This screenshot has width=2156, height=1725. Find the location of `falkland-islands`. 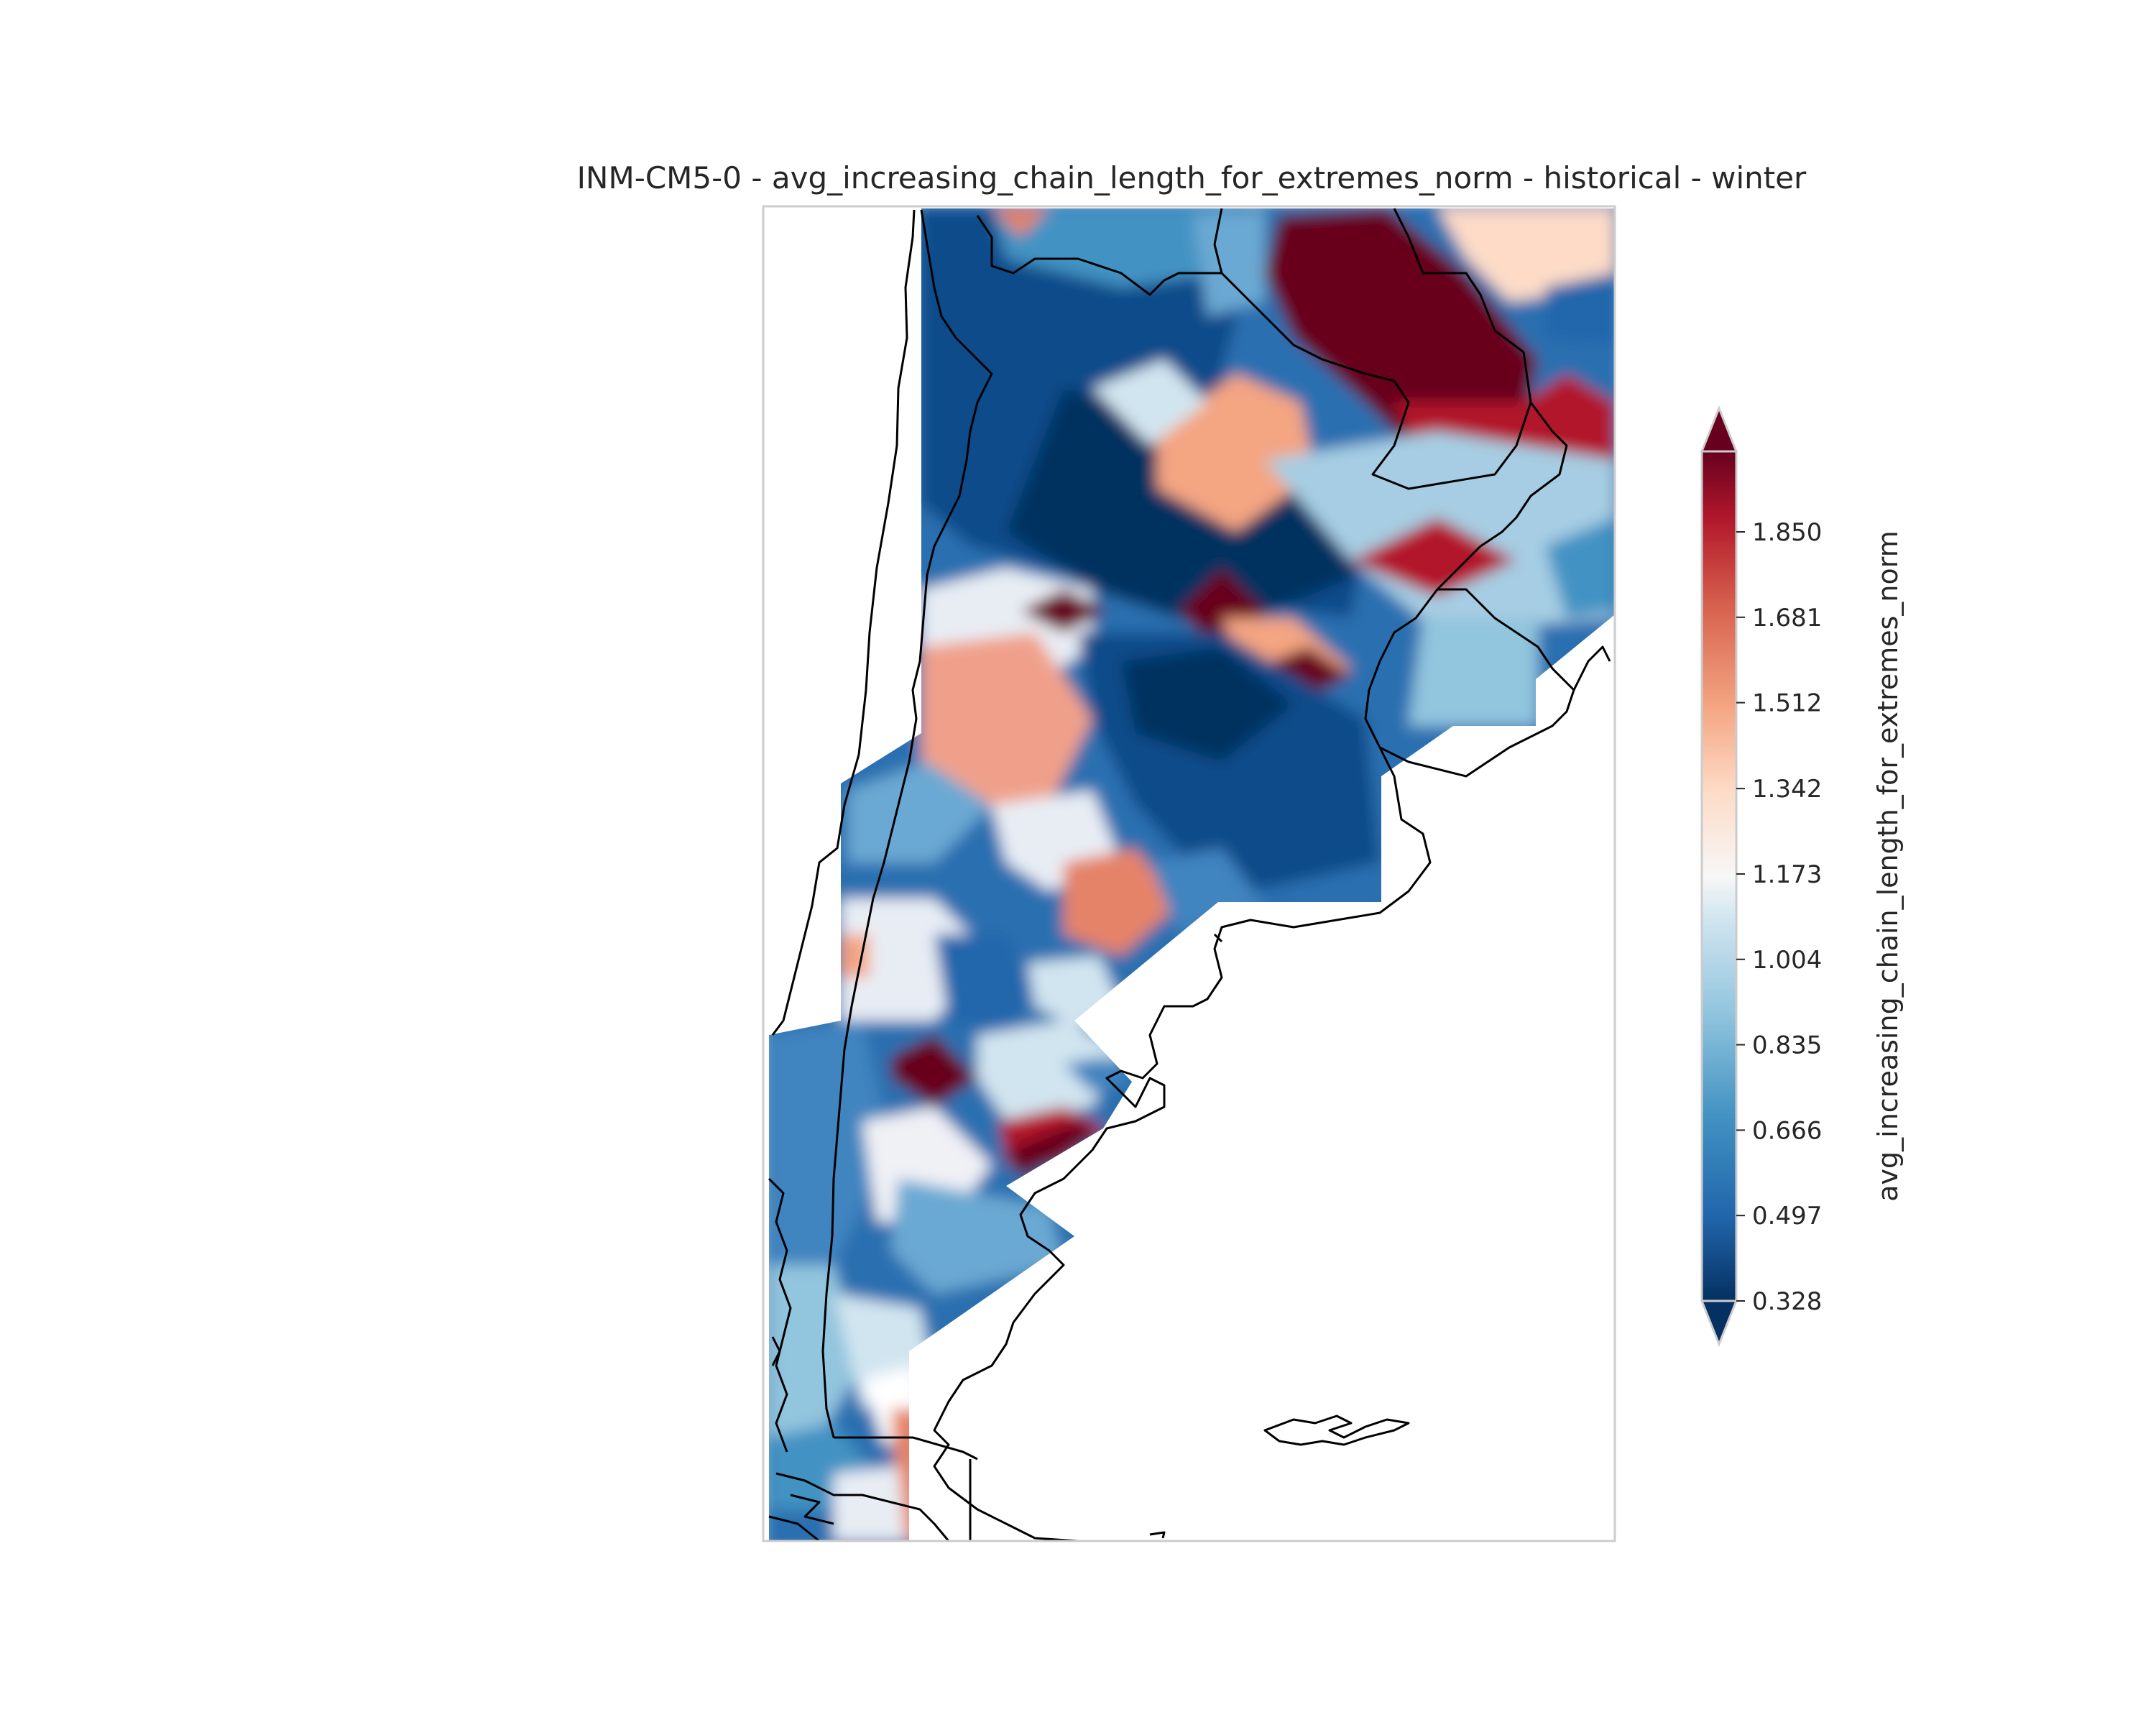

falkland-islands is located at coordinates (1336, 1430).